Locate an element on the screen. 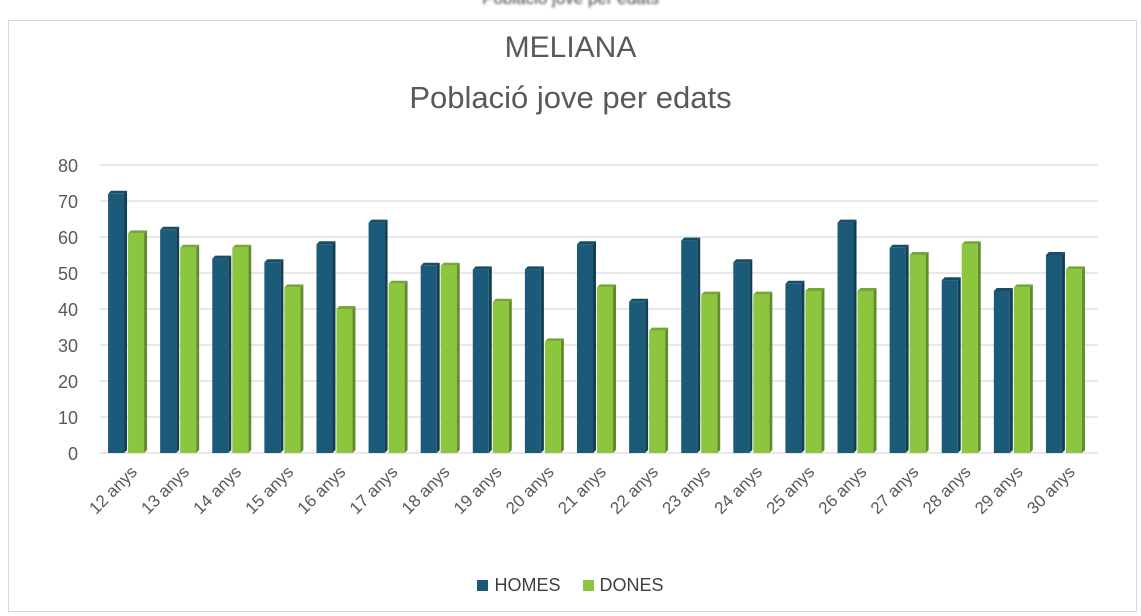 This screenshot has width=1141, height=616. chart-title: MELIANA is located at coordinates (570, 47).